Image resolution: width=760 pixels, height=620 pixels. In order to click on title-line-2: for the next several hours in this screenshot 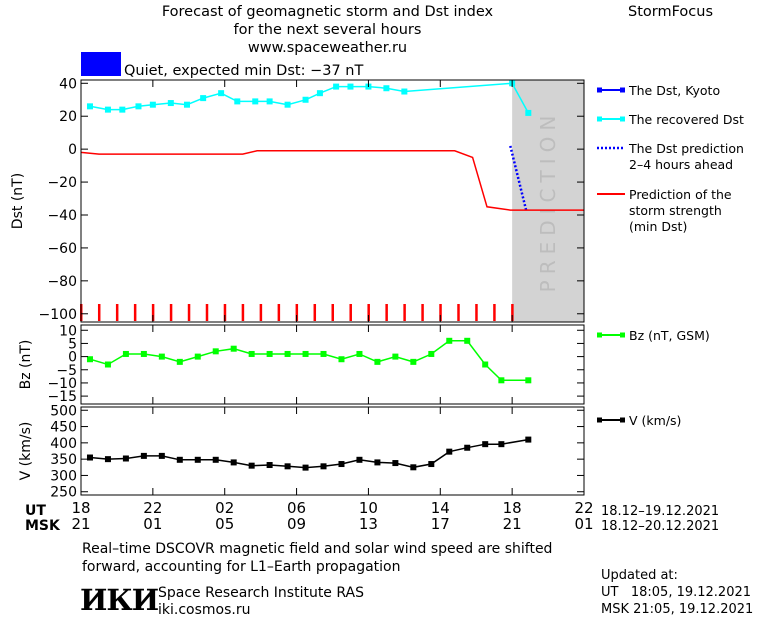, I will do `click(327, 30)`.